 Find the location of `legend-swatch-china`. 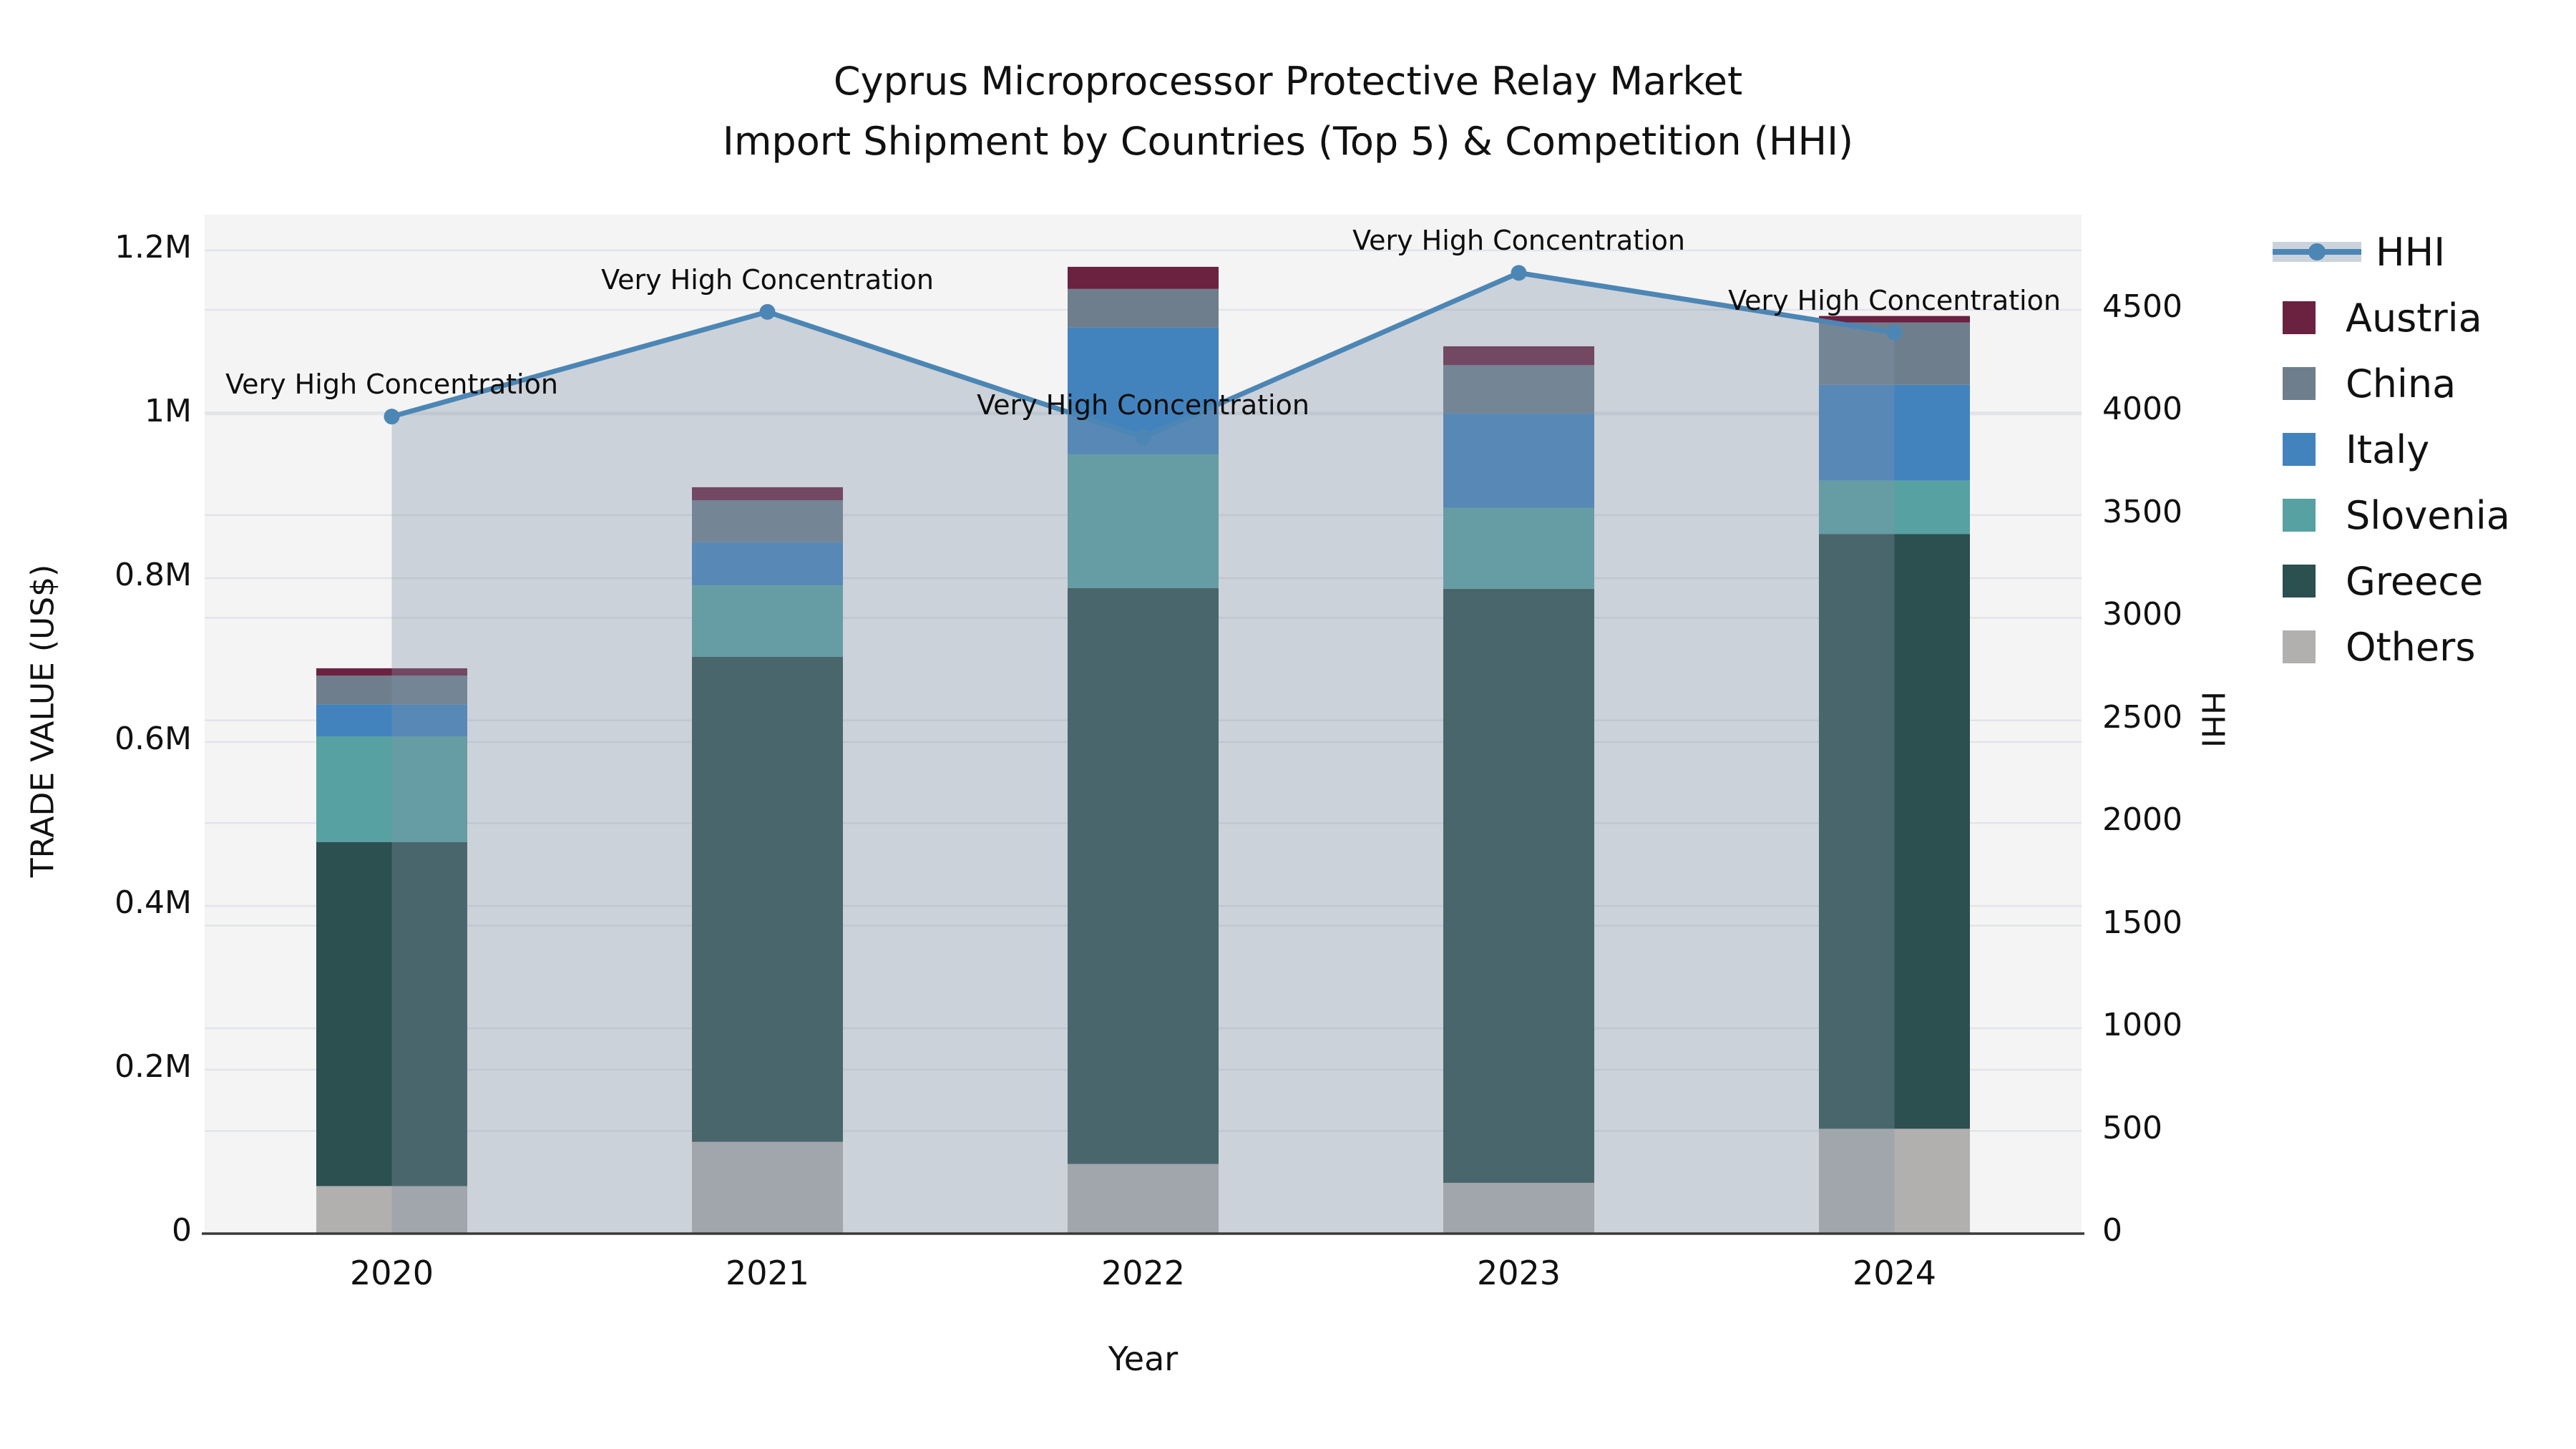

legend-swatch-china is located at coordinates (2299, 383).